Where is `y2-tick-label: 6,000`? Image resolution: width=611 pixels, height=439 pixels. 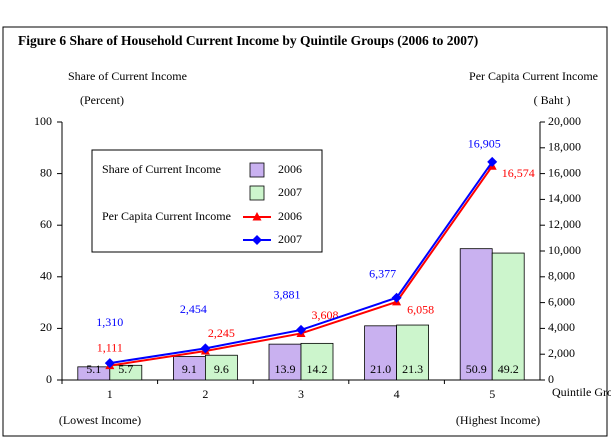 y2-tick-label: 6,000 is located at coordinates (561, 301).